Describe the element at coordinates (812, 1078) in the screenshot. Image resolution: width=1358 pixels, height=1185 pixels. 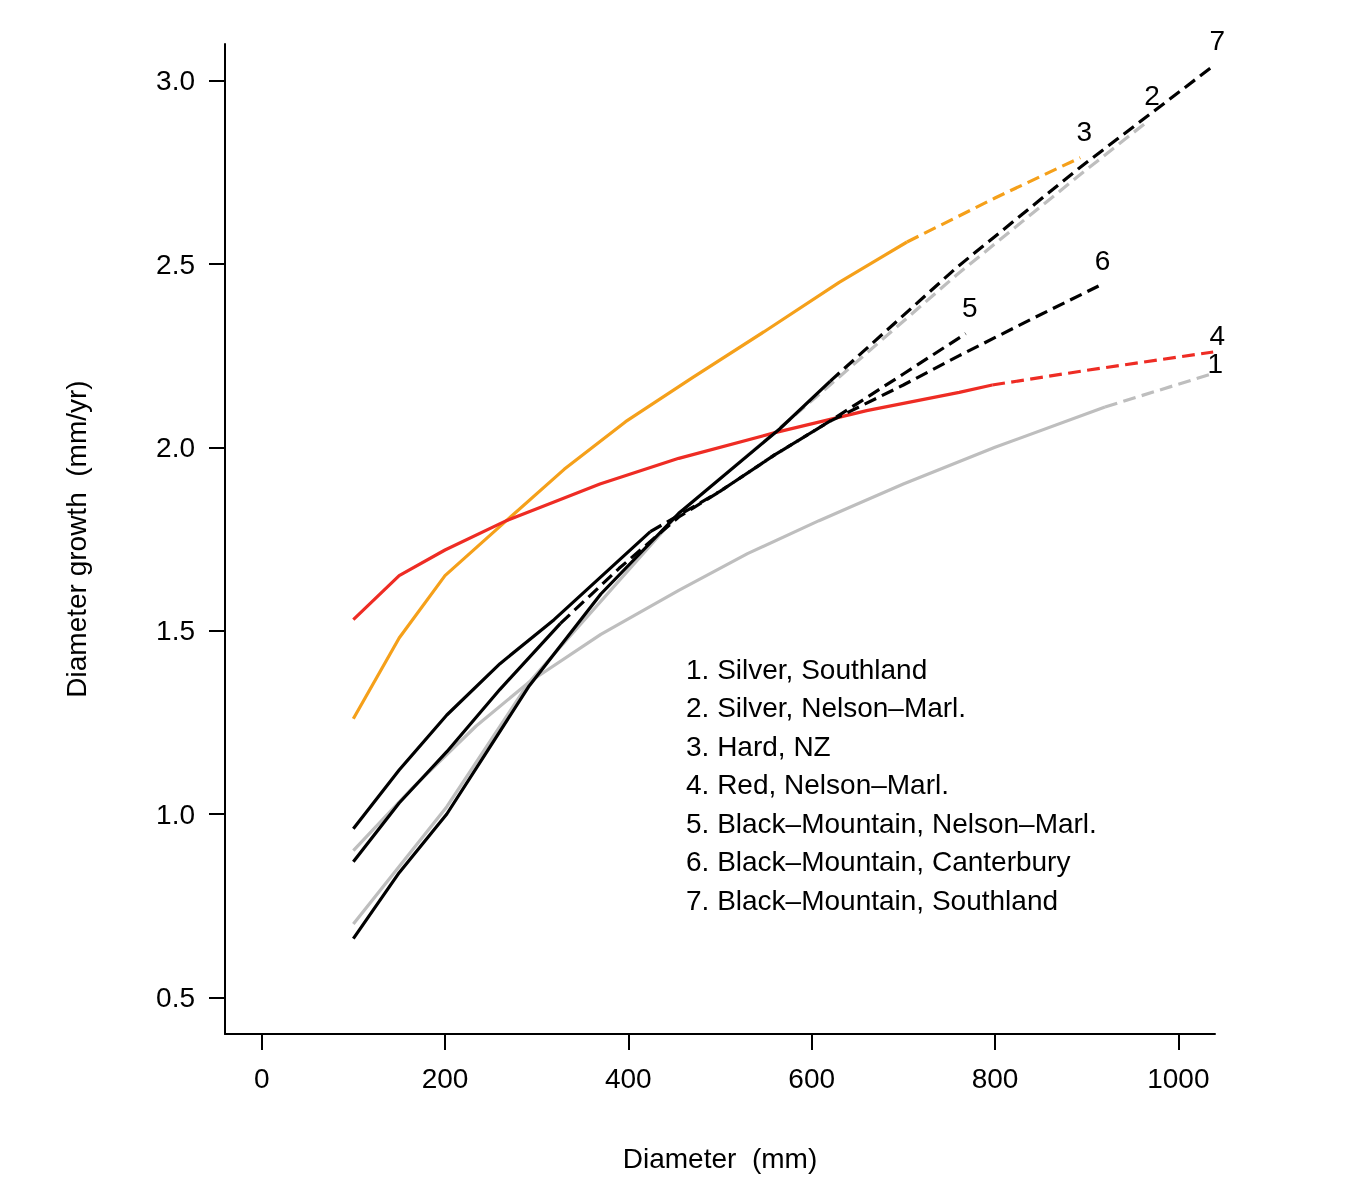
I see `x-tick-label: 600` at that location.